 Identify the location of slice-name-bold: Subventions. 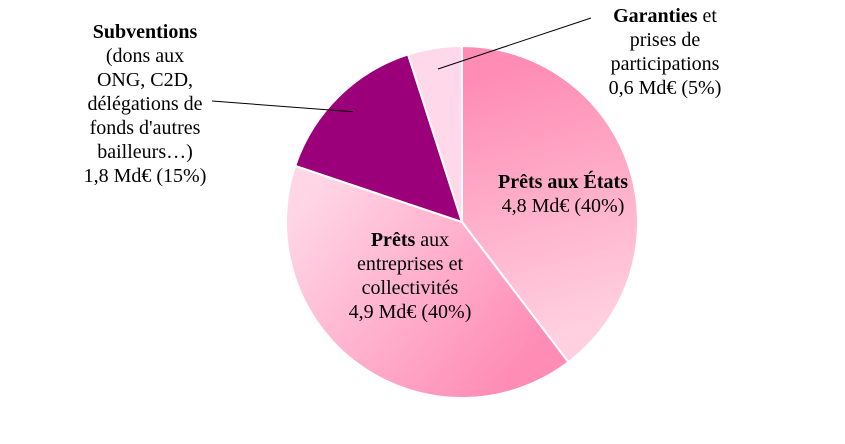
(145, 32).